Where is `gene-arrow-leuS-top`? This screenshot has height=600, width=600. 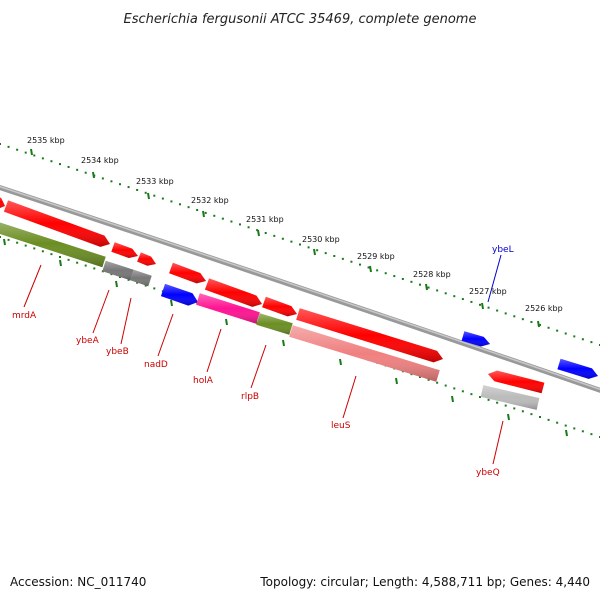
gene-arrow-leuS-top is located at coordinates (369, 335).